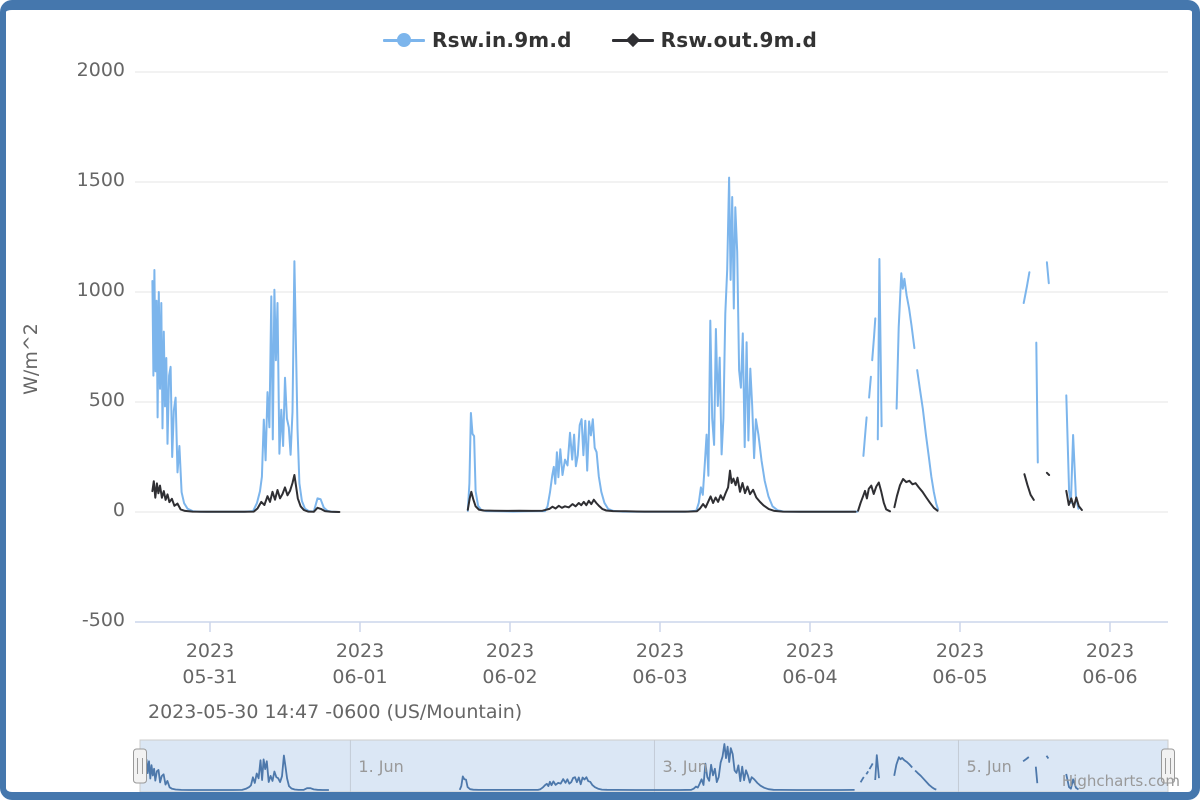 This screenshot has width=1200, height=800. What do you see at coordinates (651, 626) in the screenshot?
I see `x-axis` at bounding box center [651, 626].